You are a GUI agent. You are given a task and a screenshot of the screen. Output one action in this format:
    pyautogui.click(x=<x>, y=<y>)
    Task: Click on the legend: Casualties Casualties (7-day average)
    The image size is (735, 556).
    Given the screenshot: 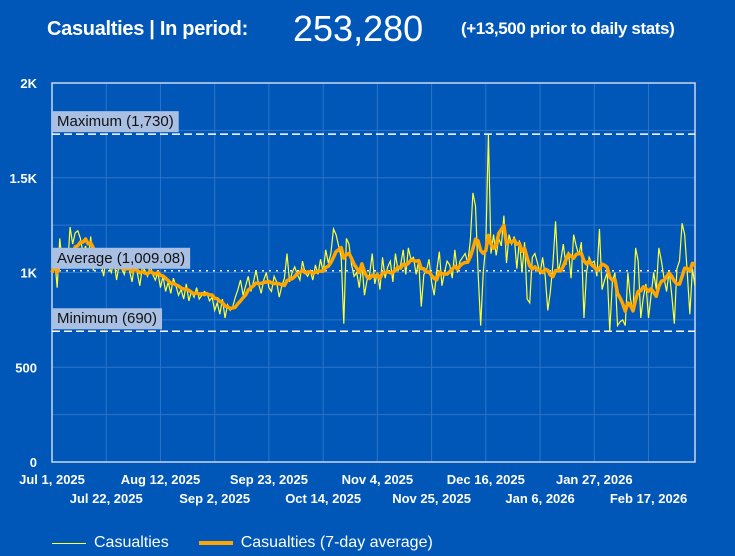 What is the action you would take?
    pyautogui.click(x=242, y=543)
    